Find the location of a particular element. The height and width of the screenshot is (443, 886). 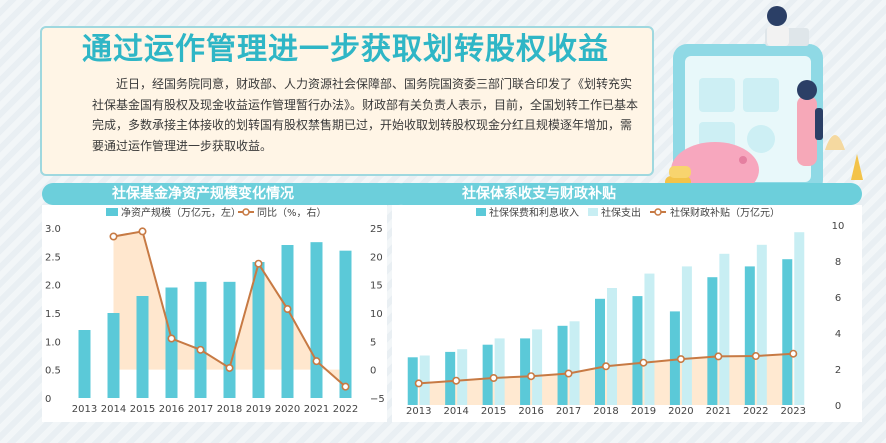

legend-label-subsidy: 社保财政补贴（万亿元） is located at coordinates (725, 212).